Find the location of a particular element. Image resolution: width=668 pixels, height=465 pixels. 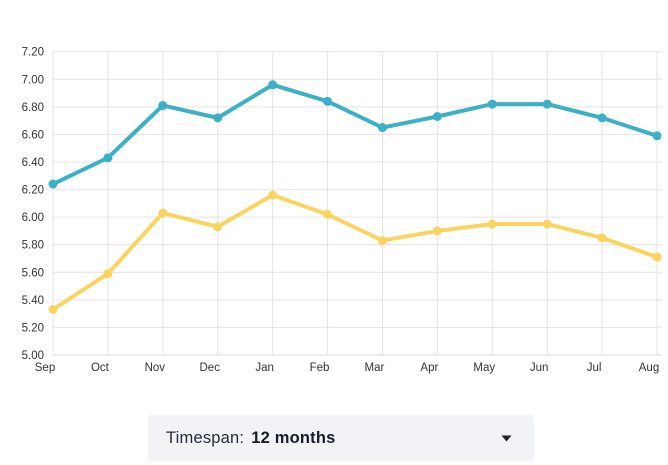

timespan-dropdown: Timespan: 12 months is located at coordinates (341, 438).